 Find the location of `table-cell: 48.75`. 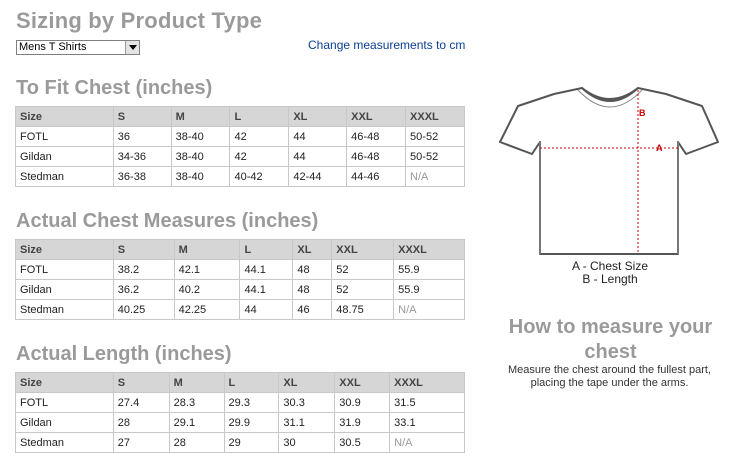

table-cell: 48.75 is located at coordinates (363, 309).